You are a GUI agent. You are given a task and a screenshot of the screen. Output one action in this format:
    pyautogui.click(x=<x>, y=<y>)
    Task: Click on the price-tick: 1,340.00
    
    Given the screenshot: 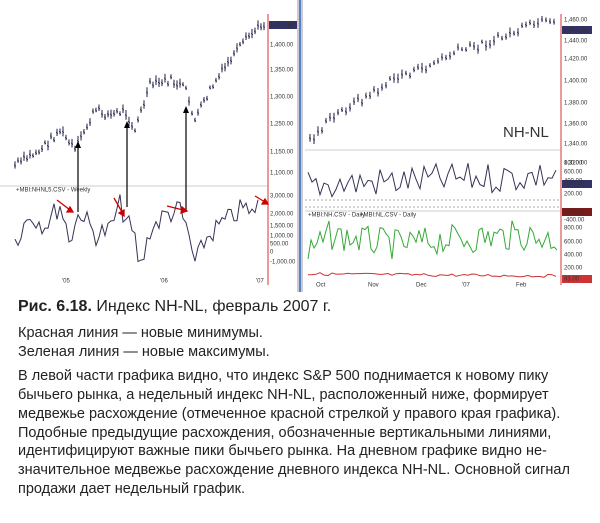 What is the action you would take?
    pyautogui.click(x=576, y=145)
    